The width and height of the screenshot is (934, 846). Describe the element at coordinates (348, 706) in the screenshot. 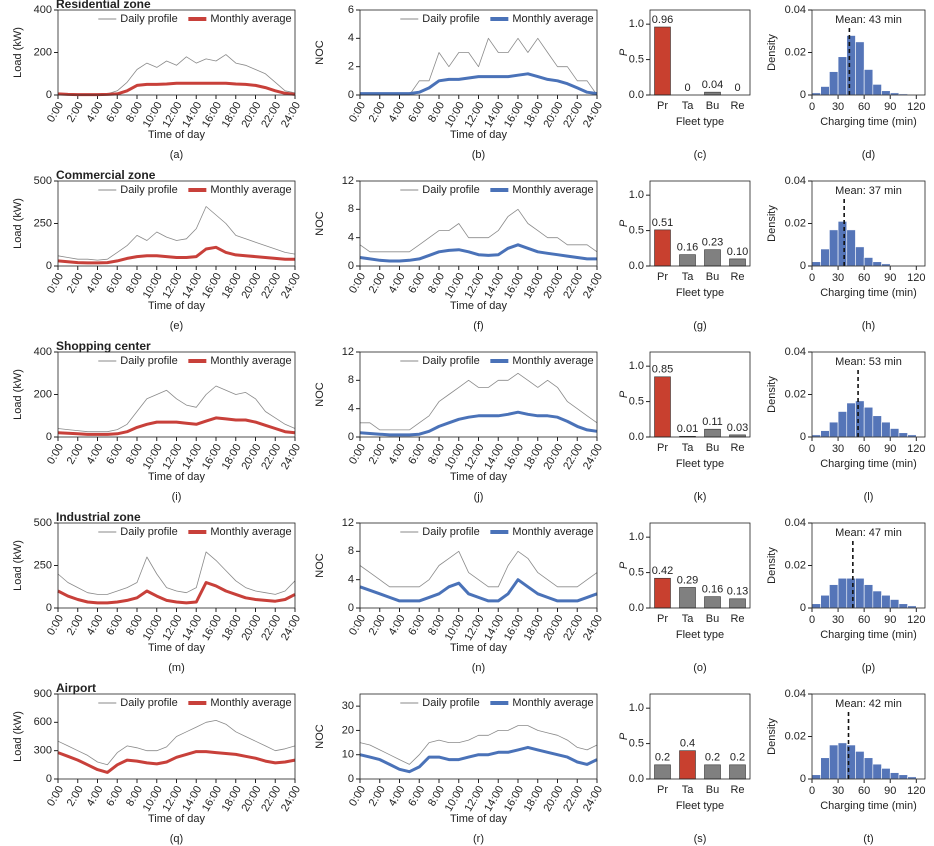

I see `y-tick-label: 30` at that location.